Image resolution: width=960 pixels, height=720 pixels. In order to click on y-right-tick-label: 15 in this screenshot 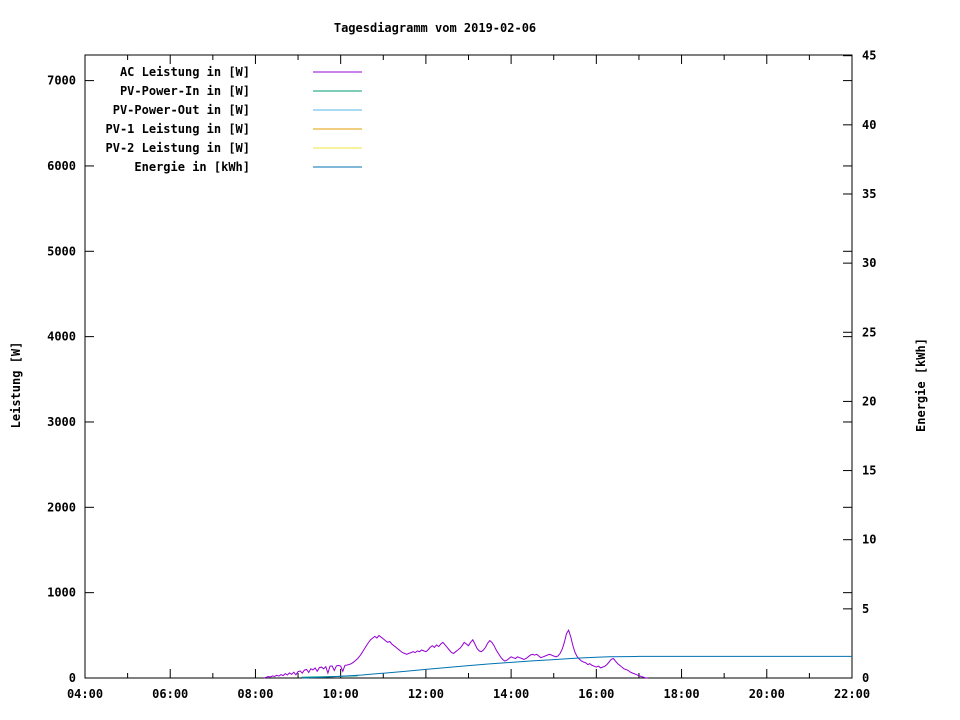, I will do `click(869, 471)`.